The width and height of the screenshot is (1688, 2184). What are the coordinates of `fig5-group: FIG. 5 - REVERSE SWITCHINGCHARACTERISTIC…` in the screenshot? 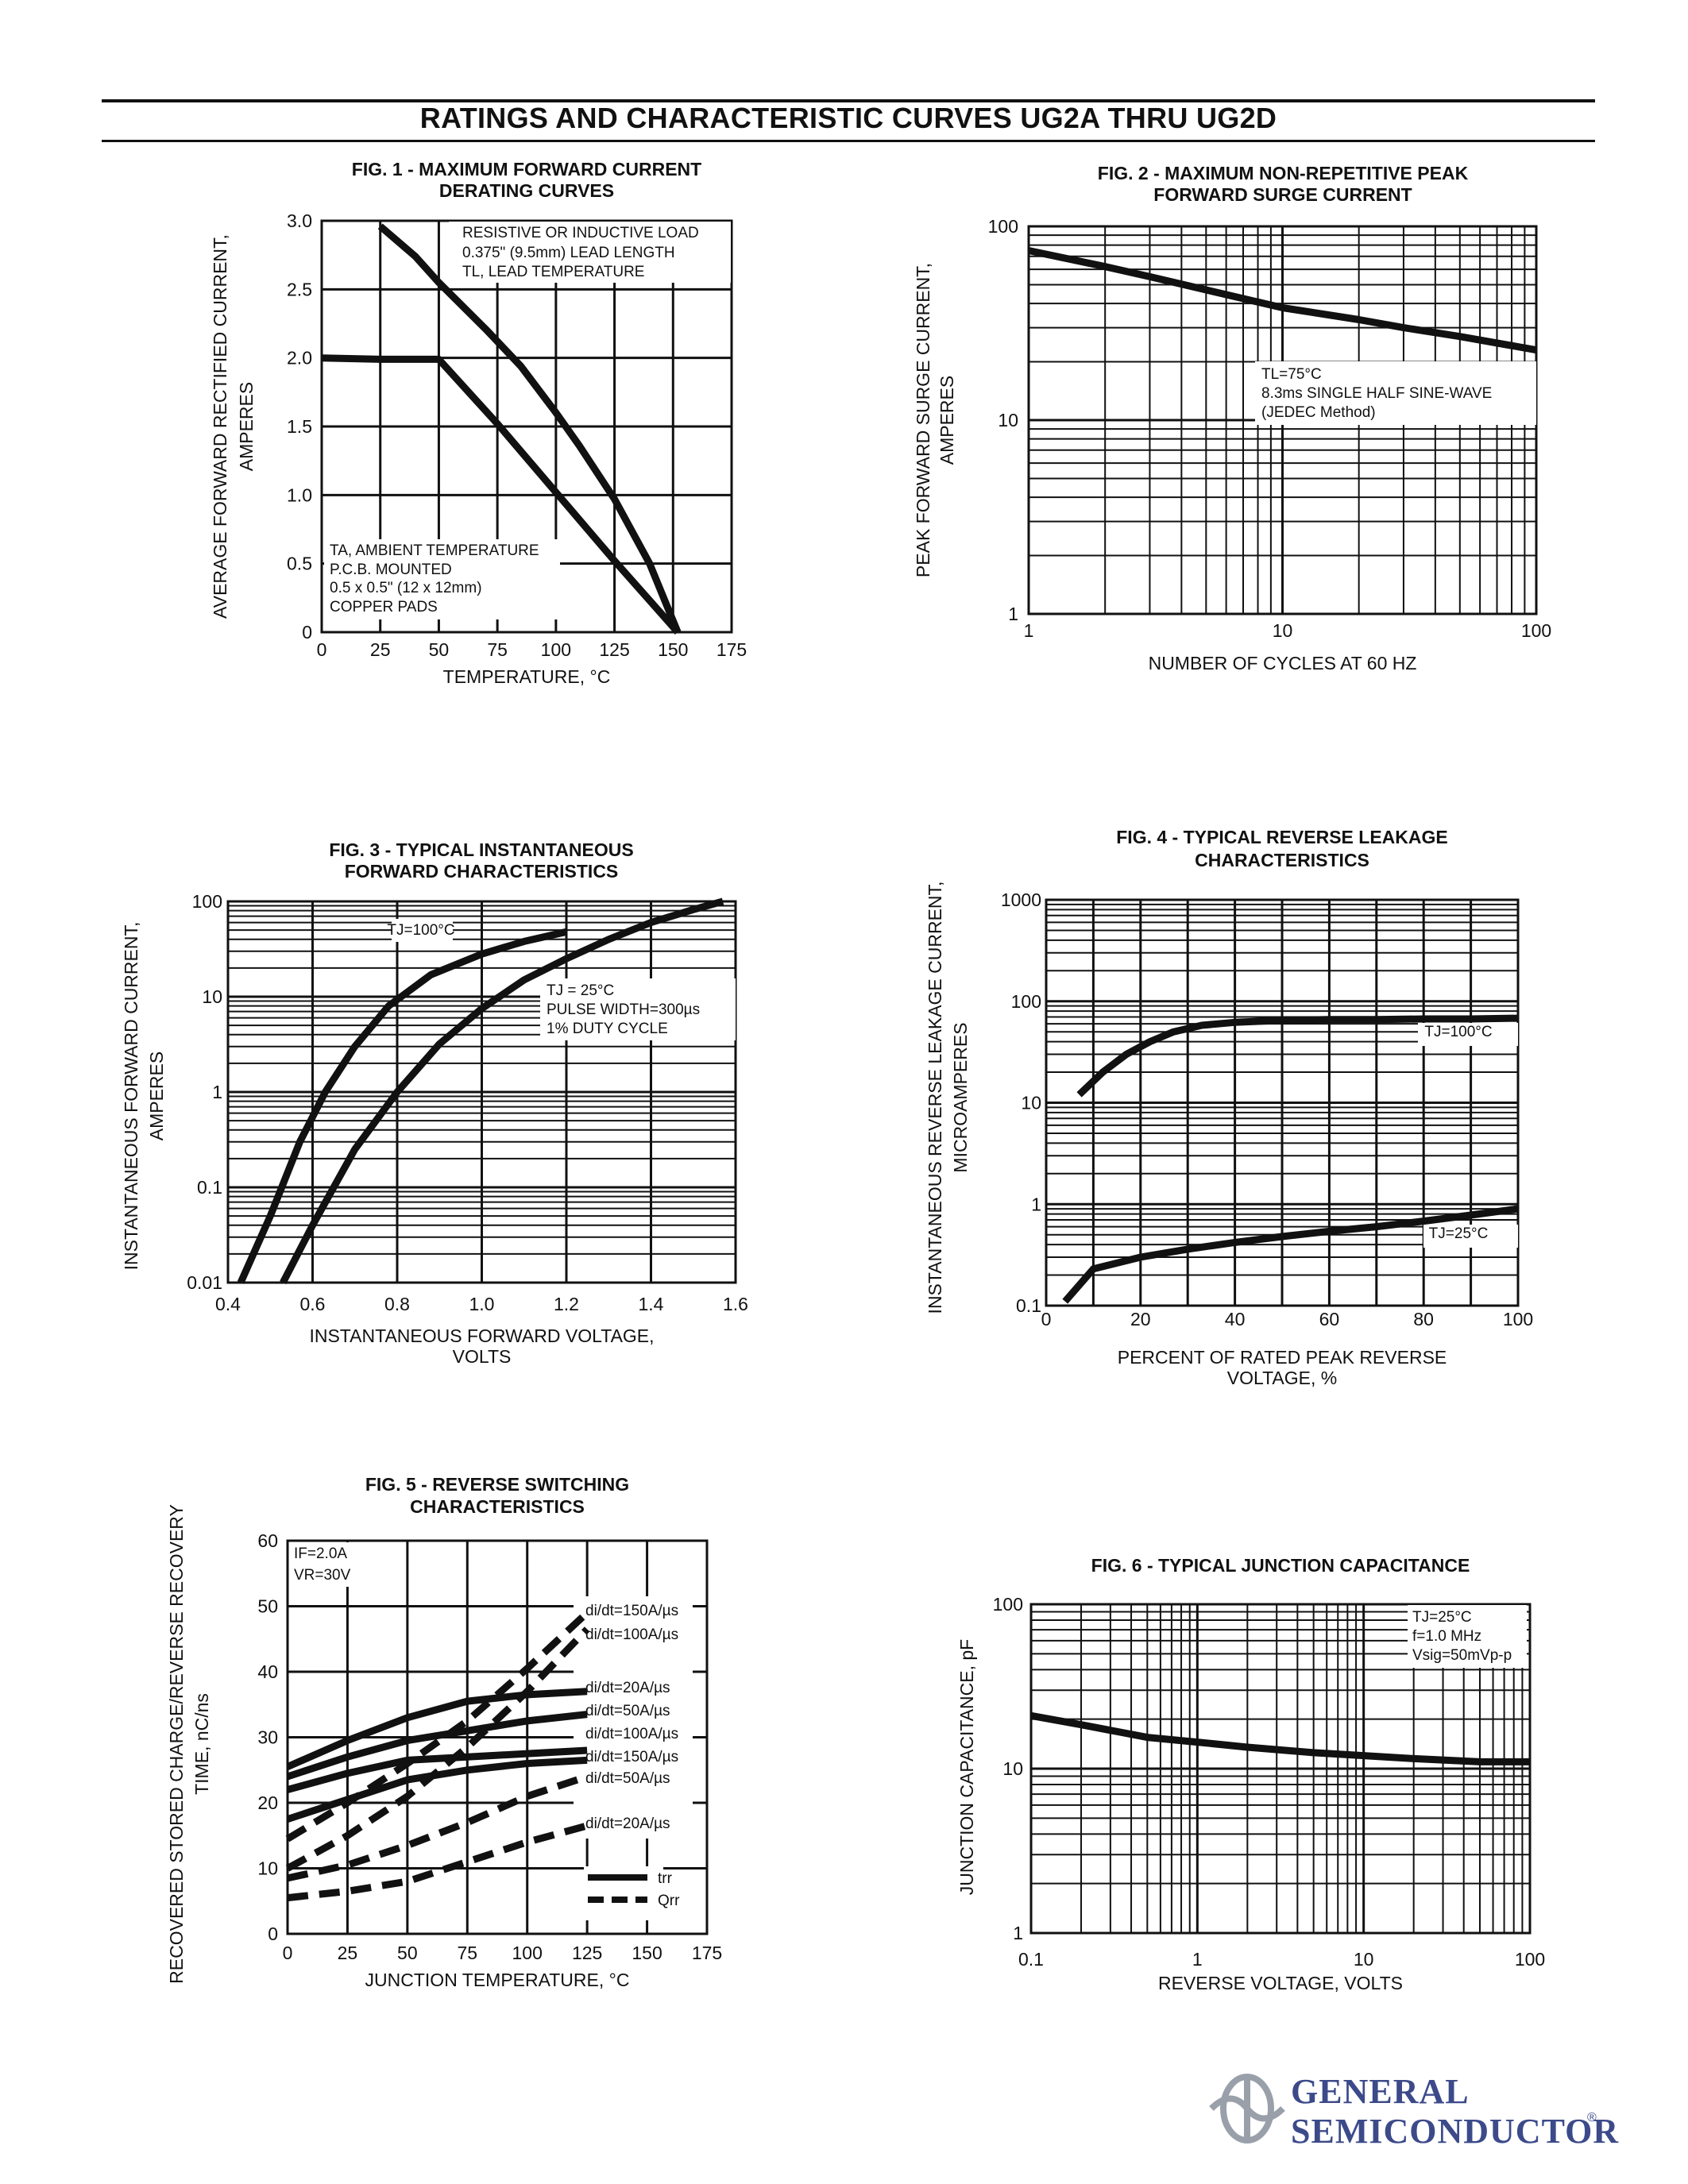 It's located at (444, 1732).